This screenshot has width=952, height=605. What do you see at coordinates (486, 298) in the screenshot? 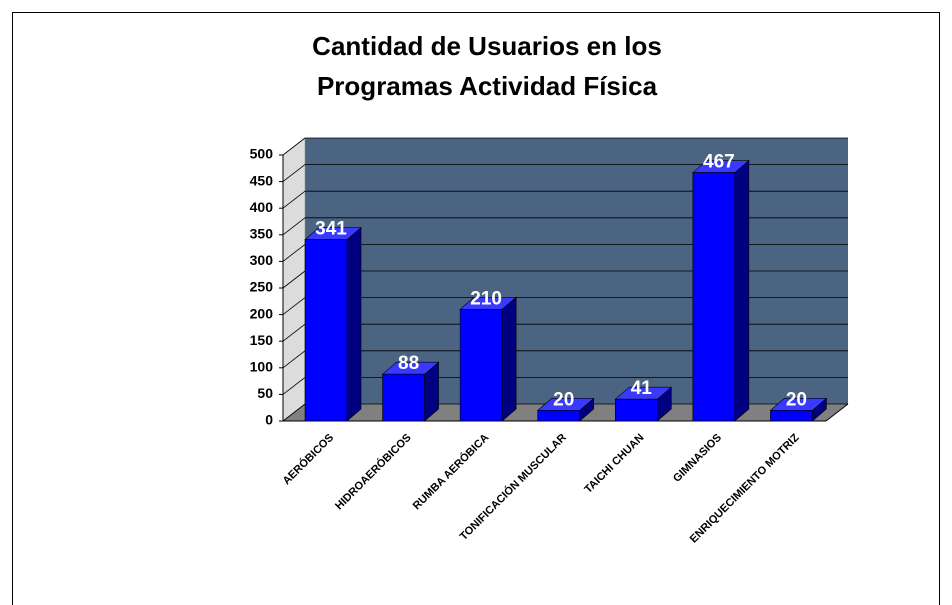
I see `data-label: 210` at bounding box center [486, 298].